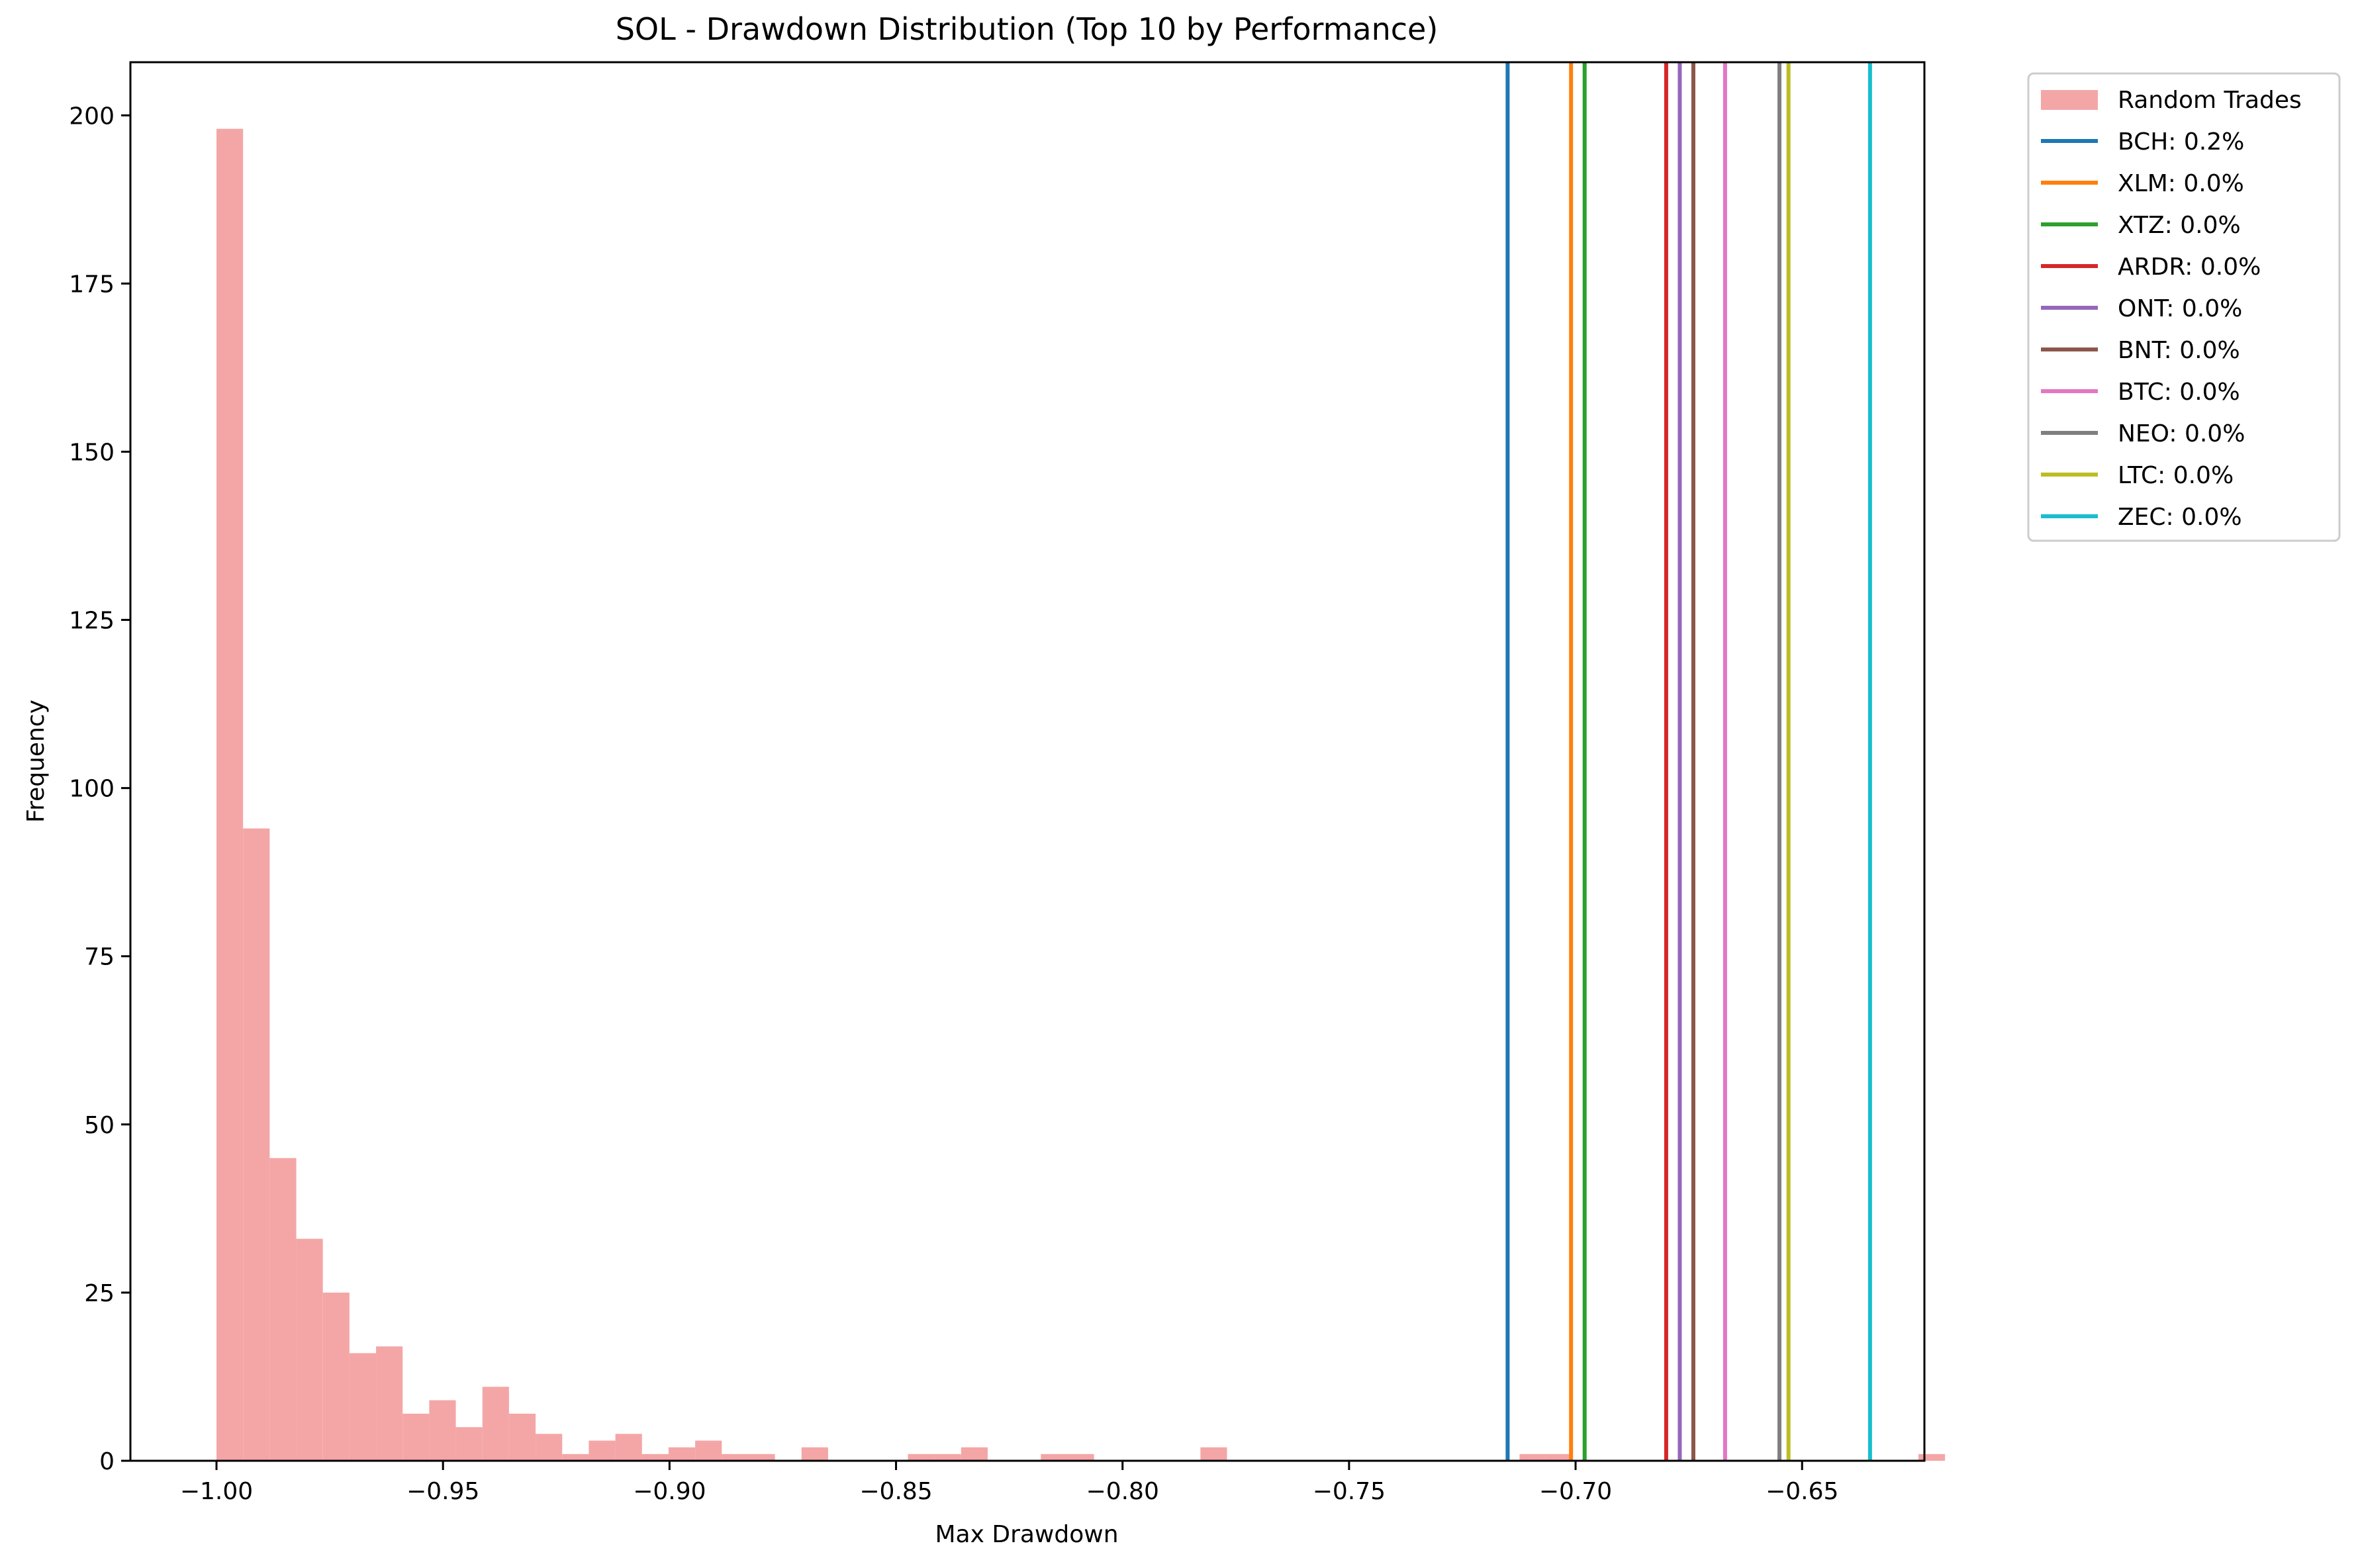  What do you see at coordinates (216, 1491) in the screenshot?
I see `x-tick-label: −1.00` at bounding box center [216, 1491].